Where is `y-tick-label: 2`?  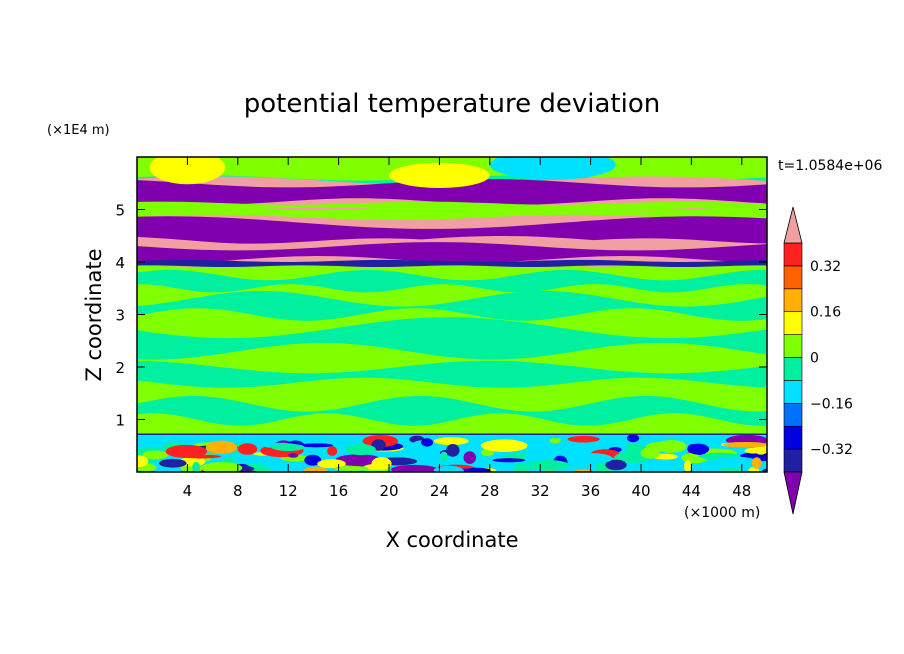
y-tick-label: 2 is located at coordinates (120, 368).